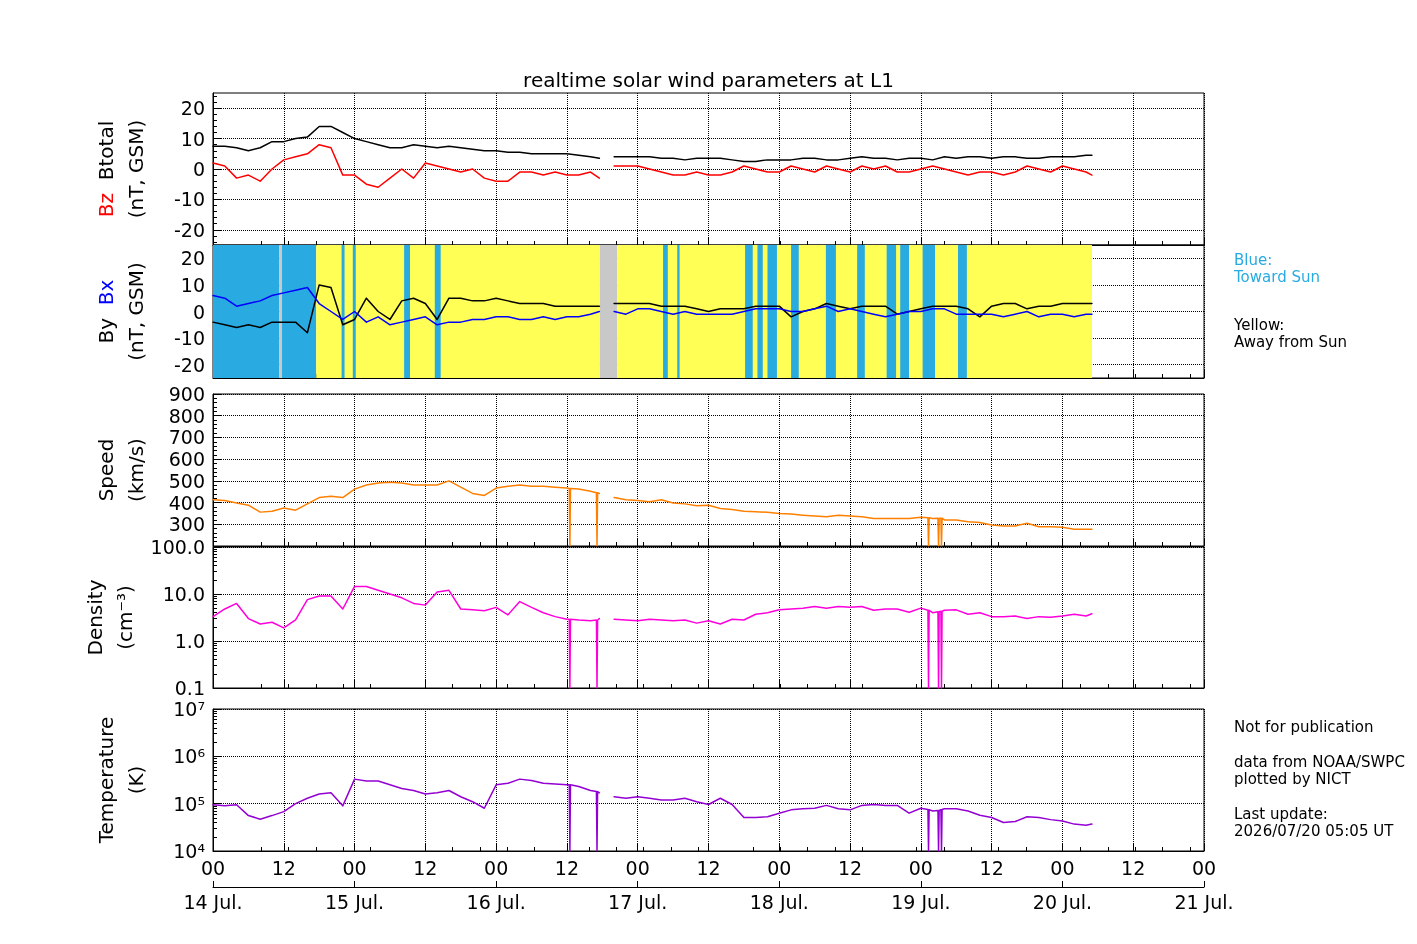  I want to click on text: data from NOAA/SWPC plotted by NICT, so click(1319, 770).